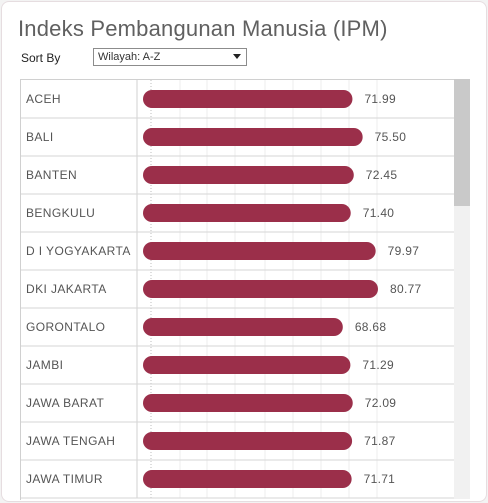  Describe the element at coordinates (41, 58) in the screenshot. I see `sort-by-label: Sort By` at that location.